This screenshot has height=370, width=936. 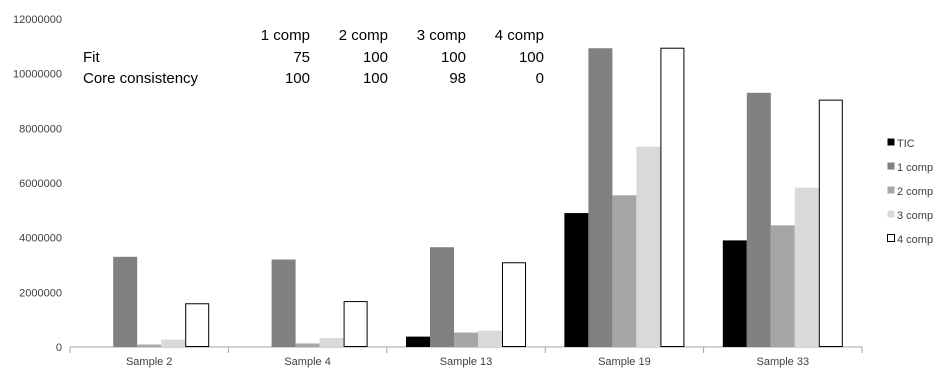 What do you see at coordinates (40, 129) in the screenshot?
I see `y-tick-label: 8000000` at bounding box center [40, 129].